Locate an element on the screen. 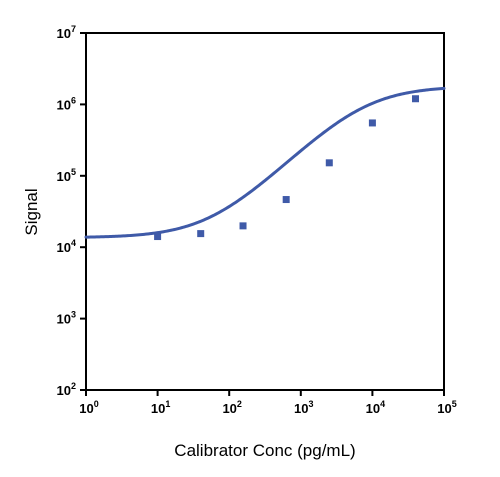 The width and height of the screenshot is (500, 477). y-tick-label-5-base: 10 is located at coordinates (64, 33).